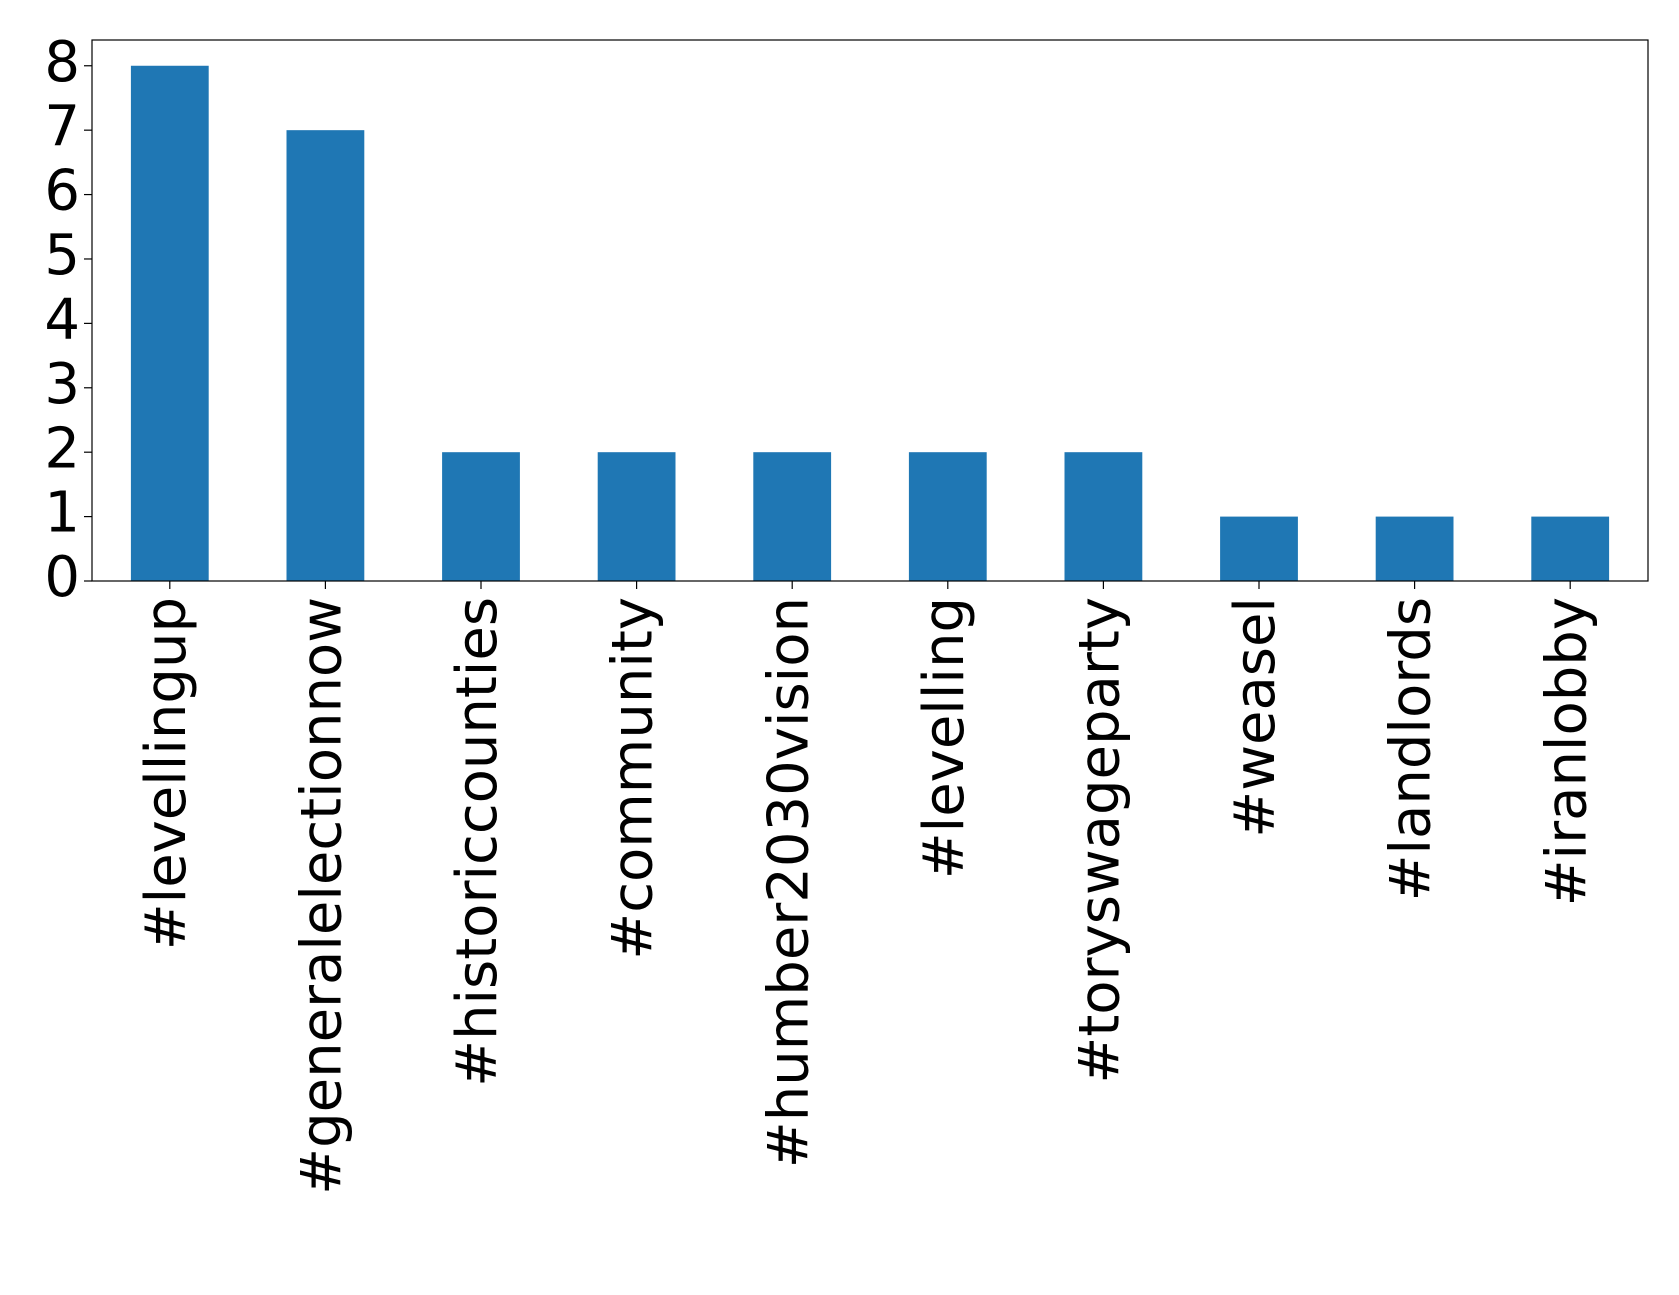 The width and height of the screenshot is (1679, 1295). I want to click on x-tick-label: #levellingup, so click(166, 773).